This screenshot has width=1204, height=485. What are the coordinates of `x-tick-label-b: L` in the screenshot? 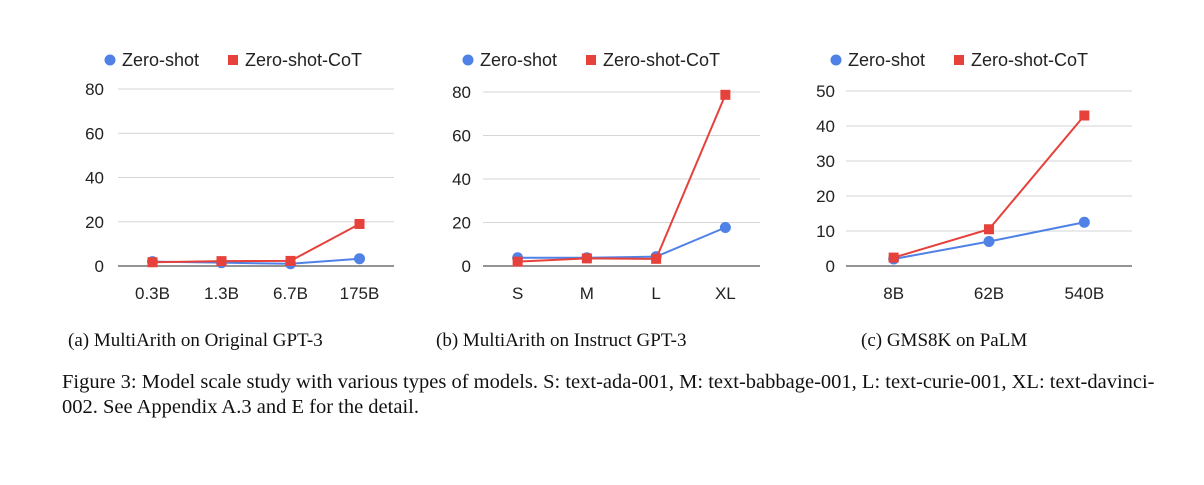 It's located at (655, 293).